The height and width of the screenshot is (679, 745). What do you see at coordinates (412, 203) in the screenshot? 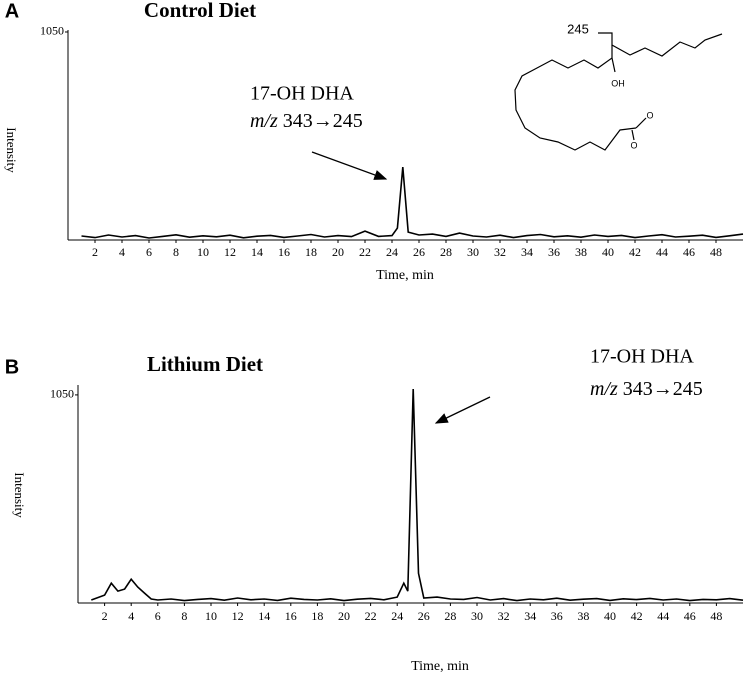
I see `chromatogram-trace` at bounding box center [412, 203].